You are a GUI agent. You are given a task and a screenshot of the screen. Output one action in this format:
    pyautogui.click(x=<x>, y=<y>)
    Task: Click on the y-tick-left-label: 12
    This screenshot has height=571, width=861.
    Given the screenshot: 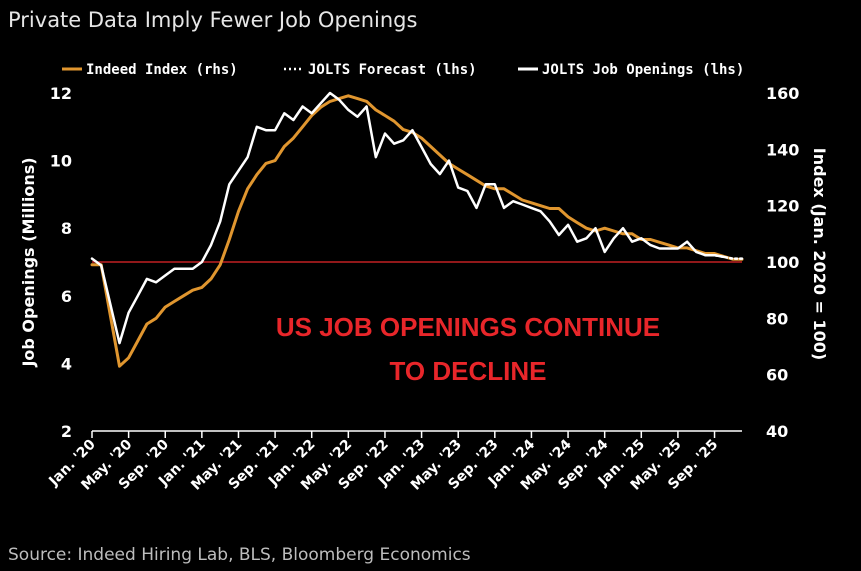 What is the action you would take?
    pyautogui.click(x=61, y=93)
    